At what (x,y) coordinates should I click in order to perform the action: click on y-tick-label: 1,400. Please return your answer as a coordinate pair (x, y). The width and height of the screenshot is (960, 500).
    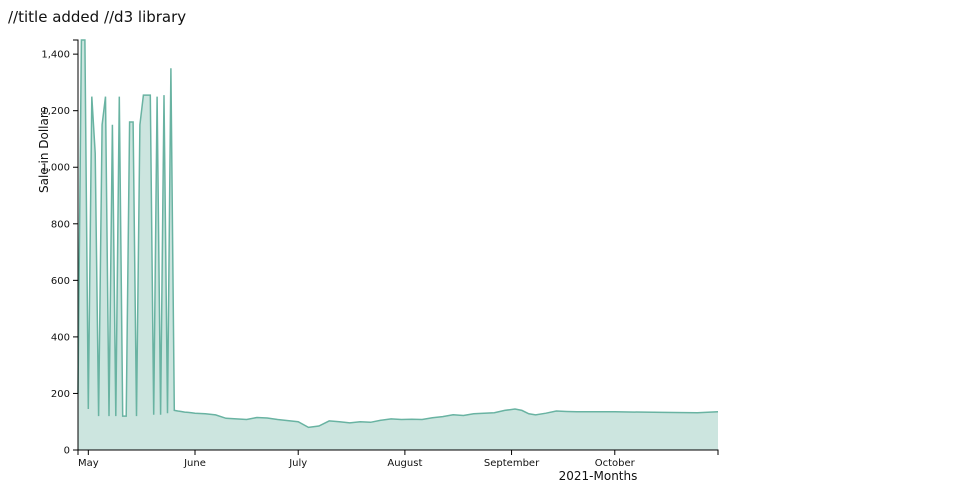
    Looking at the image, I should click on (55, 55).